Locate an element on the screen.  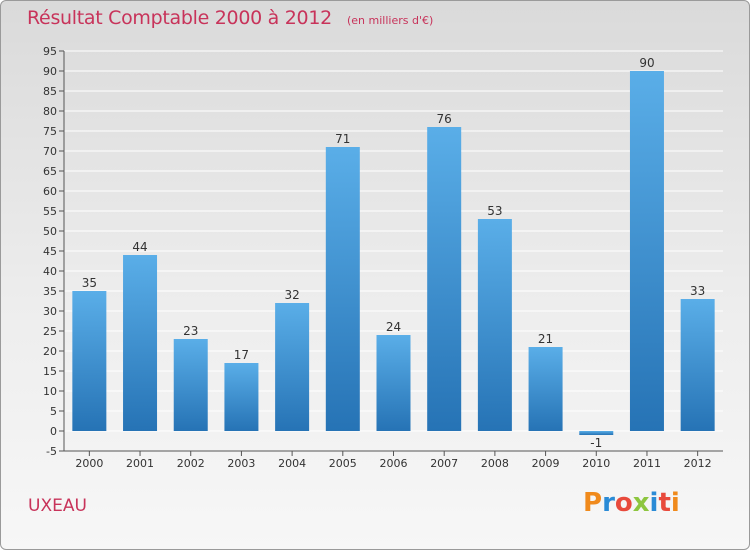
bar-2003 is located at coordinates (241, 397).